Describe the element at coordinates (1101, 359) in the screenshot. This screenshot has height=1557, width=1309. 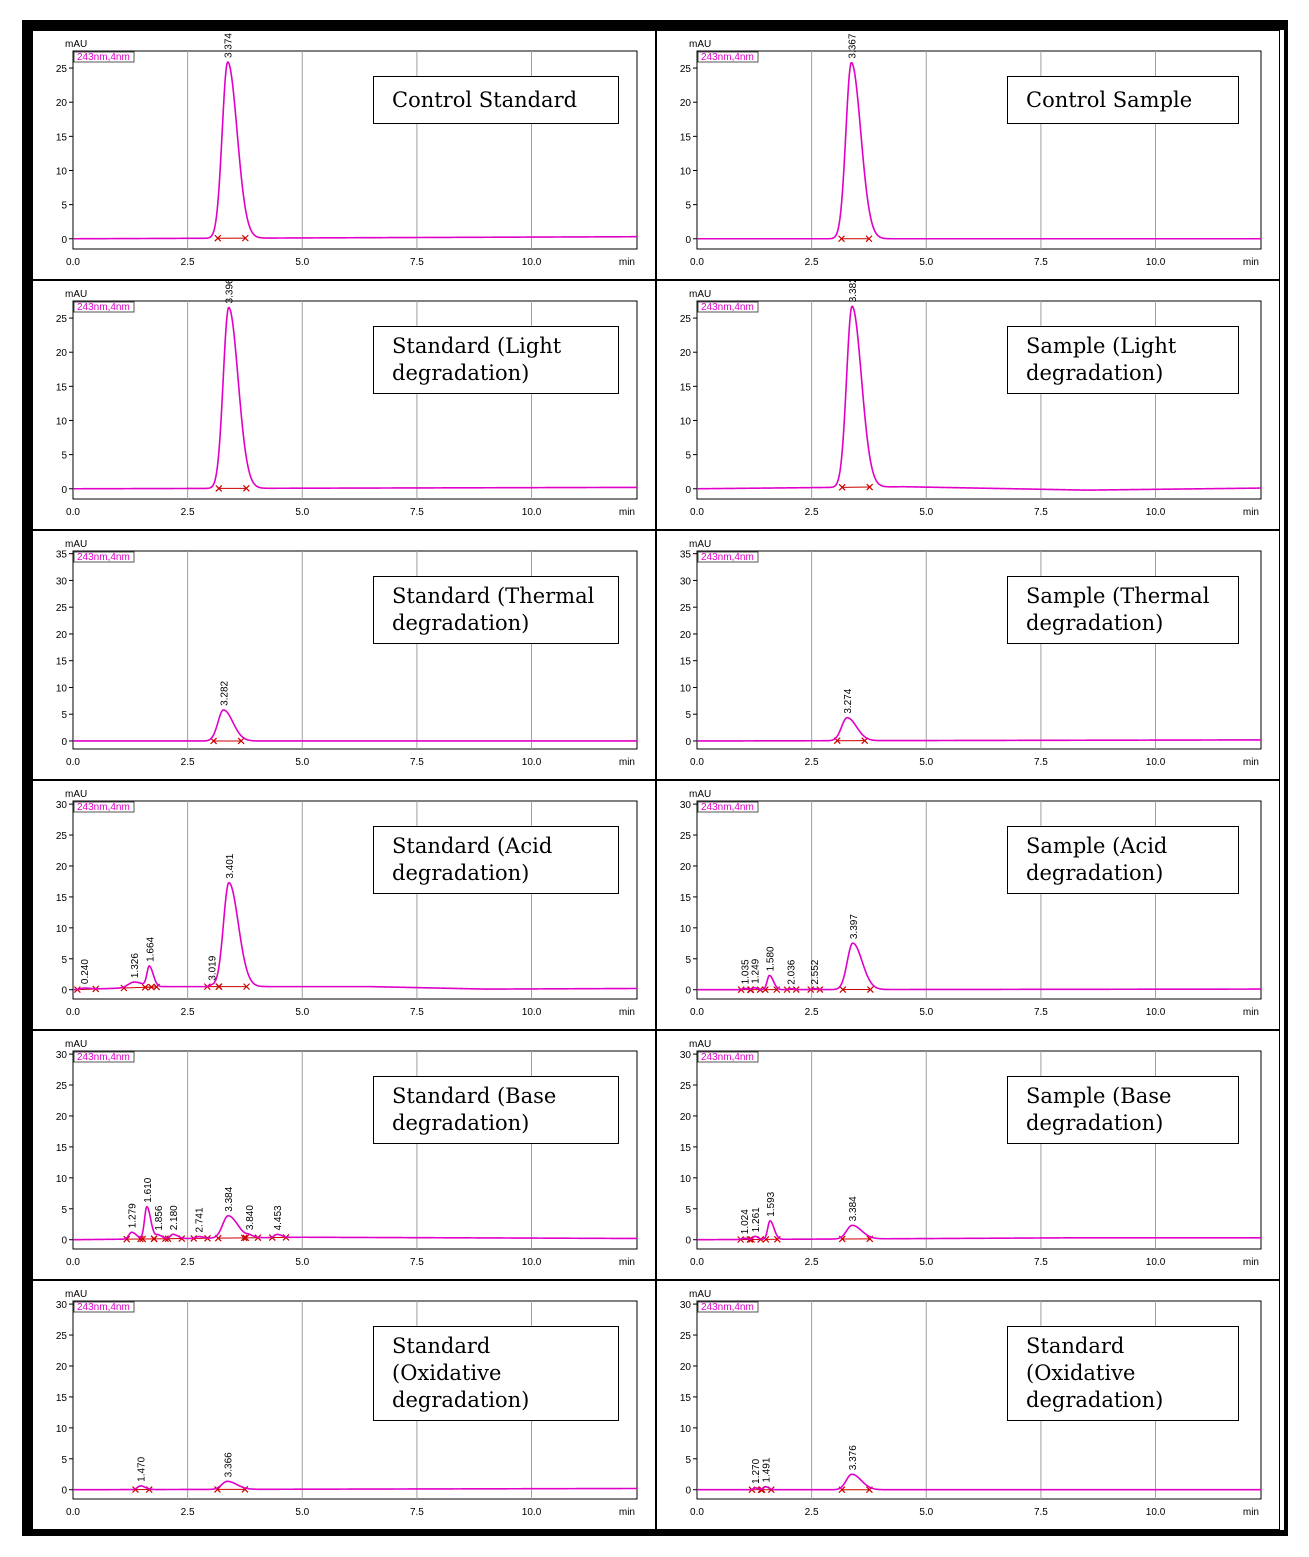
I see `chart-title: Sample (Light degradation)` at that location.